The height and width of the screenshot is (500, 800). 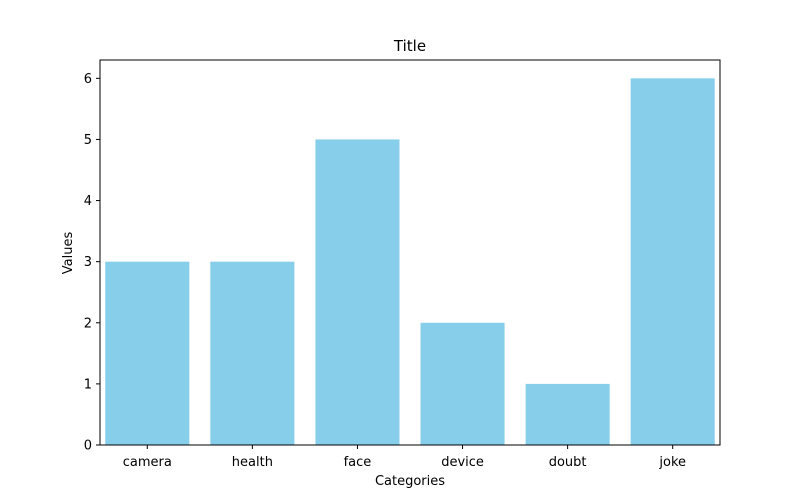 What do you see at coordinates (68, 253) in the screenshot?
I see `y-axis-label: Values` at bounding box center [68, 253].